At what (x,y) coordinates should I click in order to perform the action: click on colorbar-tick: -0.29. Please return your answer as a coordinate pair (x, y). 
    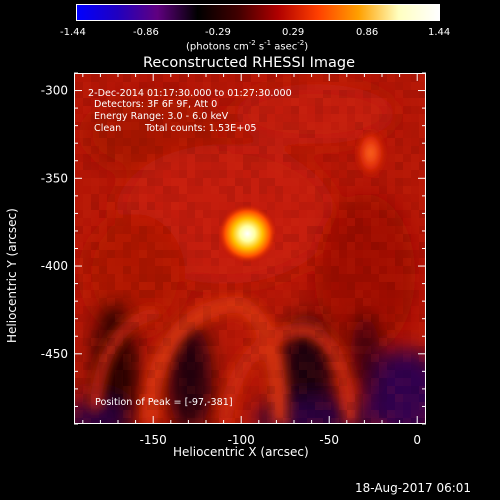
    Looking at the image, I should click on (218, 32).